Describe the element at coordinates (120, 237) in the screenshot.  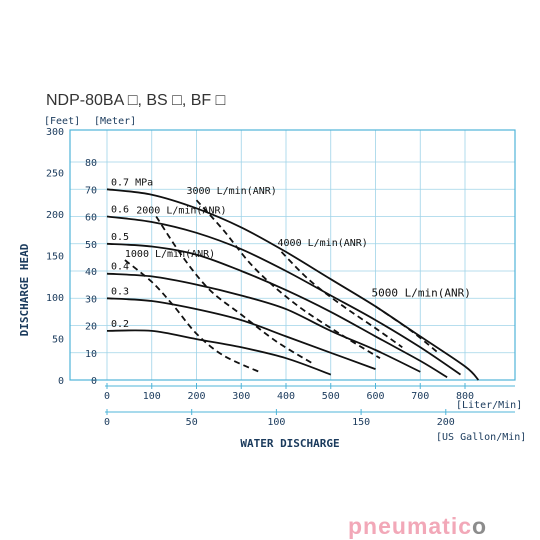
I see `pressure-curve-label: 0.5` at that location.